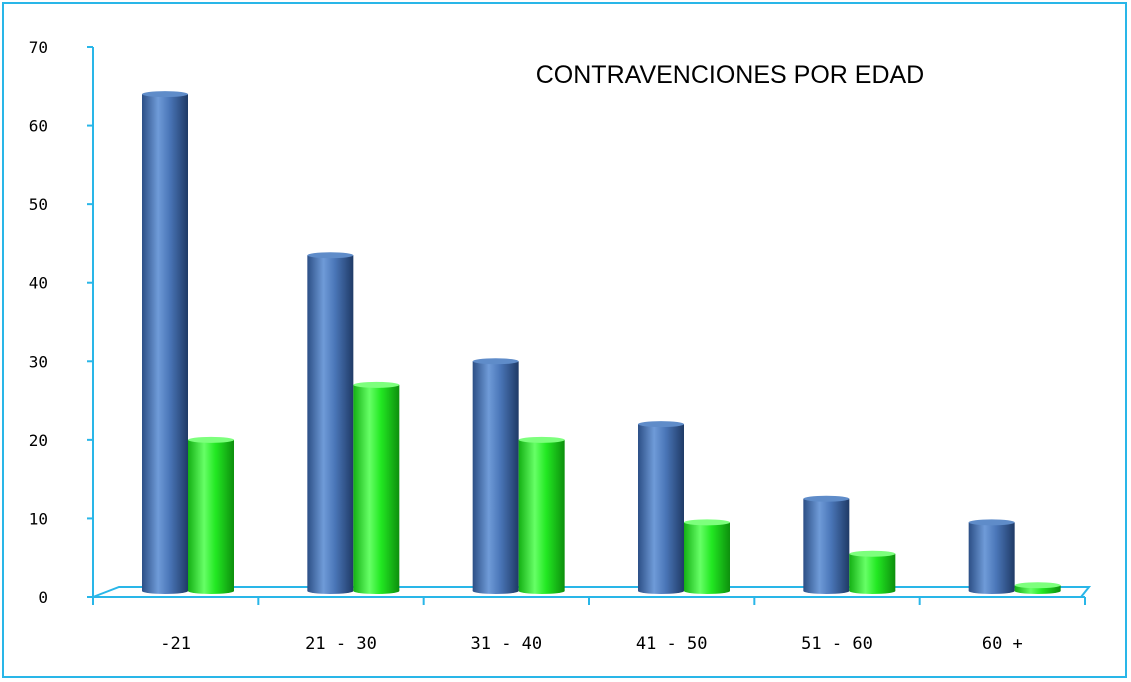  What do you see at coordinates (38, 204) in the screenshot?
I see `y-tick-label: 50` at bounding box center [38, 204].